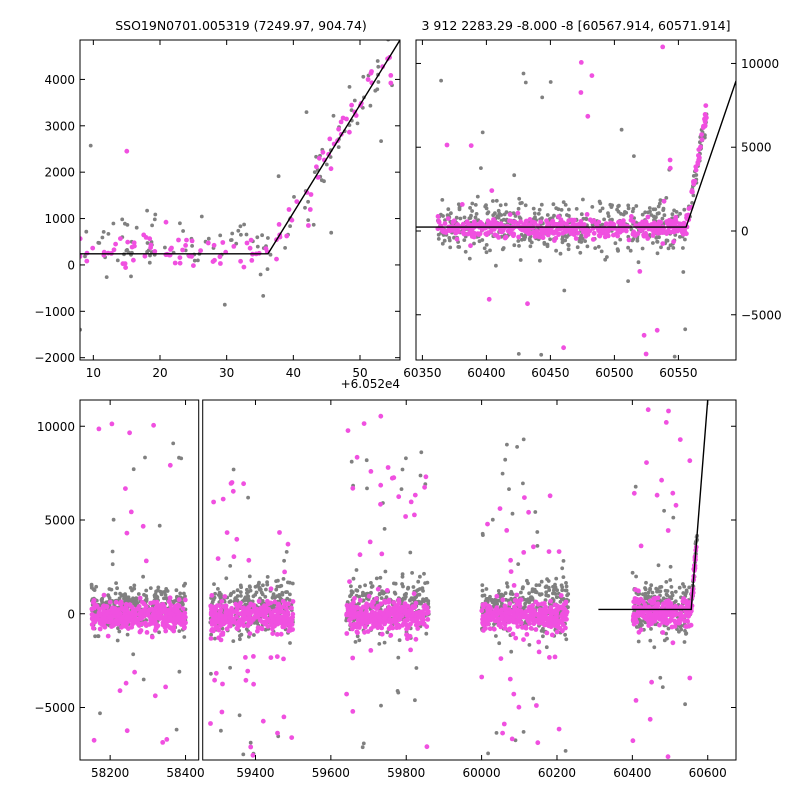 Image resolution: width=800 pixels, height=800 pixels. What do you see at coordinates (255, 773) in the screenshot?
I see `x-tick-label: 59400` at bounding box center [255, 773].